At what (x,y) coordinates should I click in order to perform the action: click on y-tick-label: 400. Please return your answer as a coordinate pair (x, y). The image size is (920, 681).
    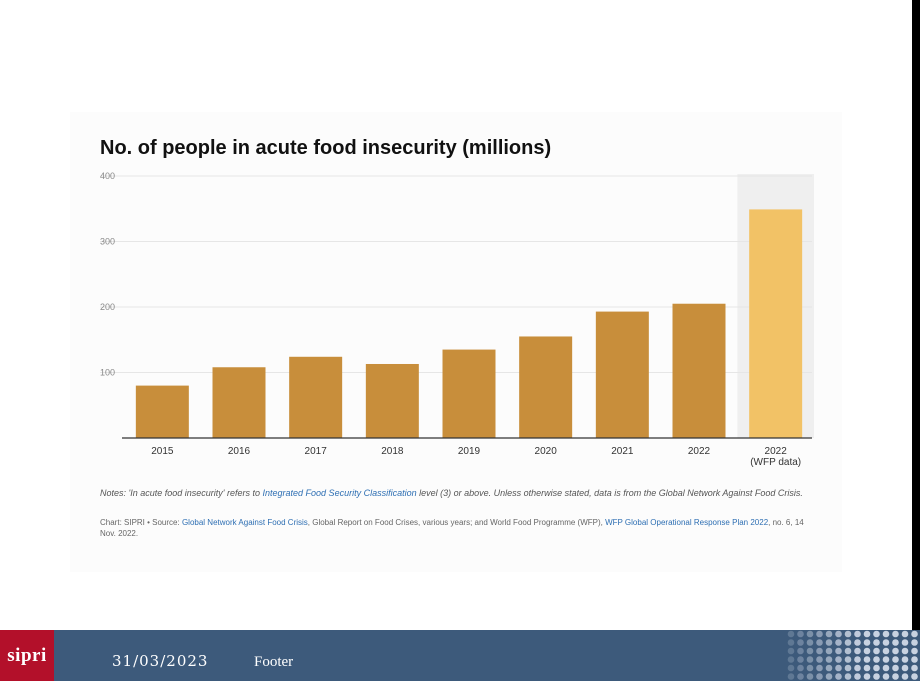
    Looking at the image, I should click on (107, 176).